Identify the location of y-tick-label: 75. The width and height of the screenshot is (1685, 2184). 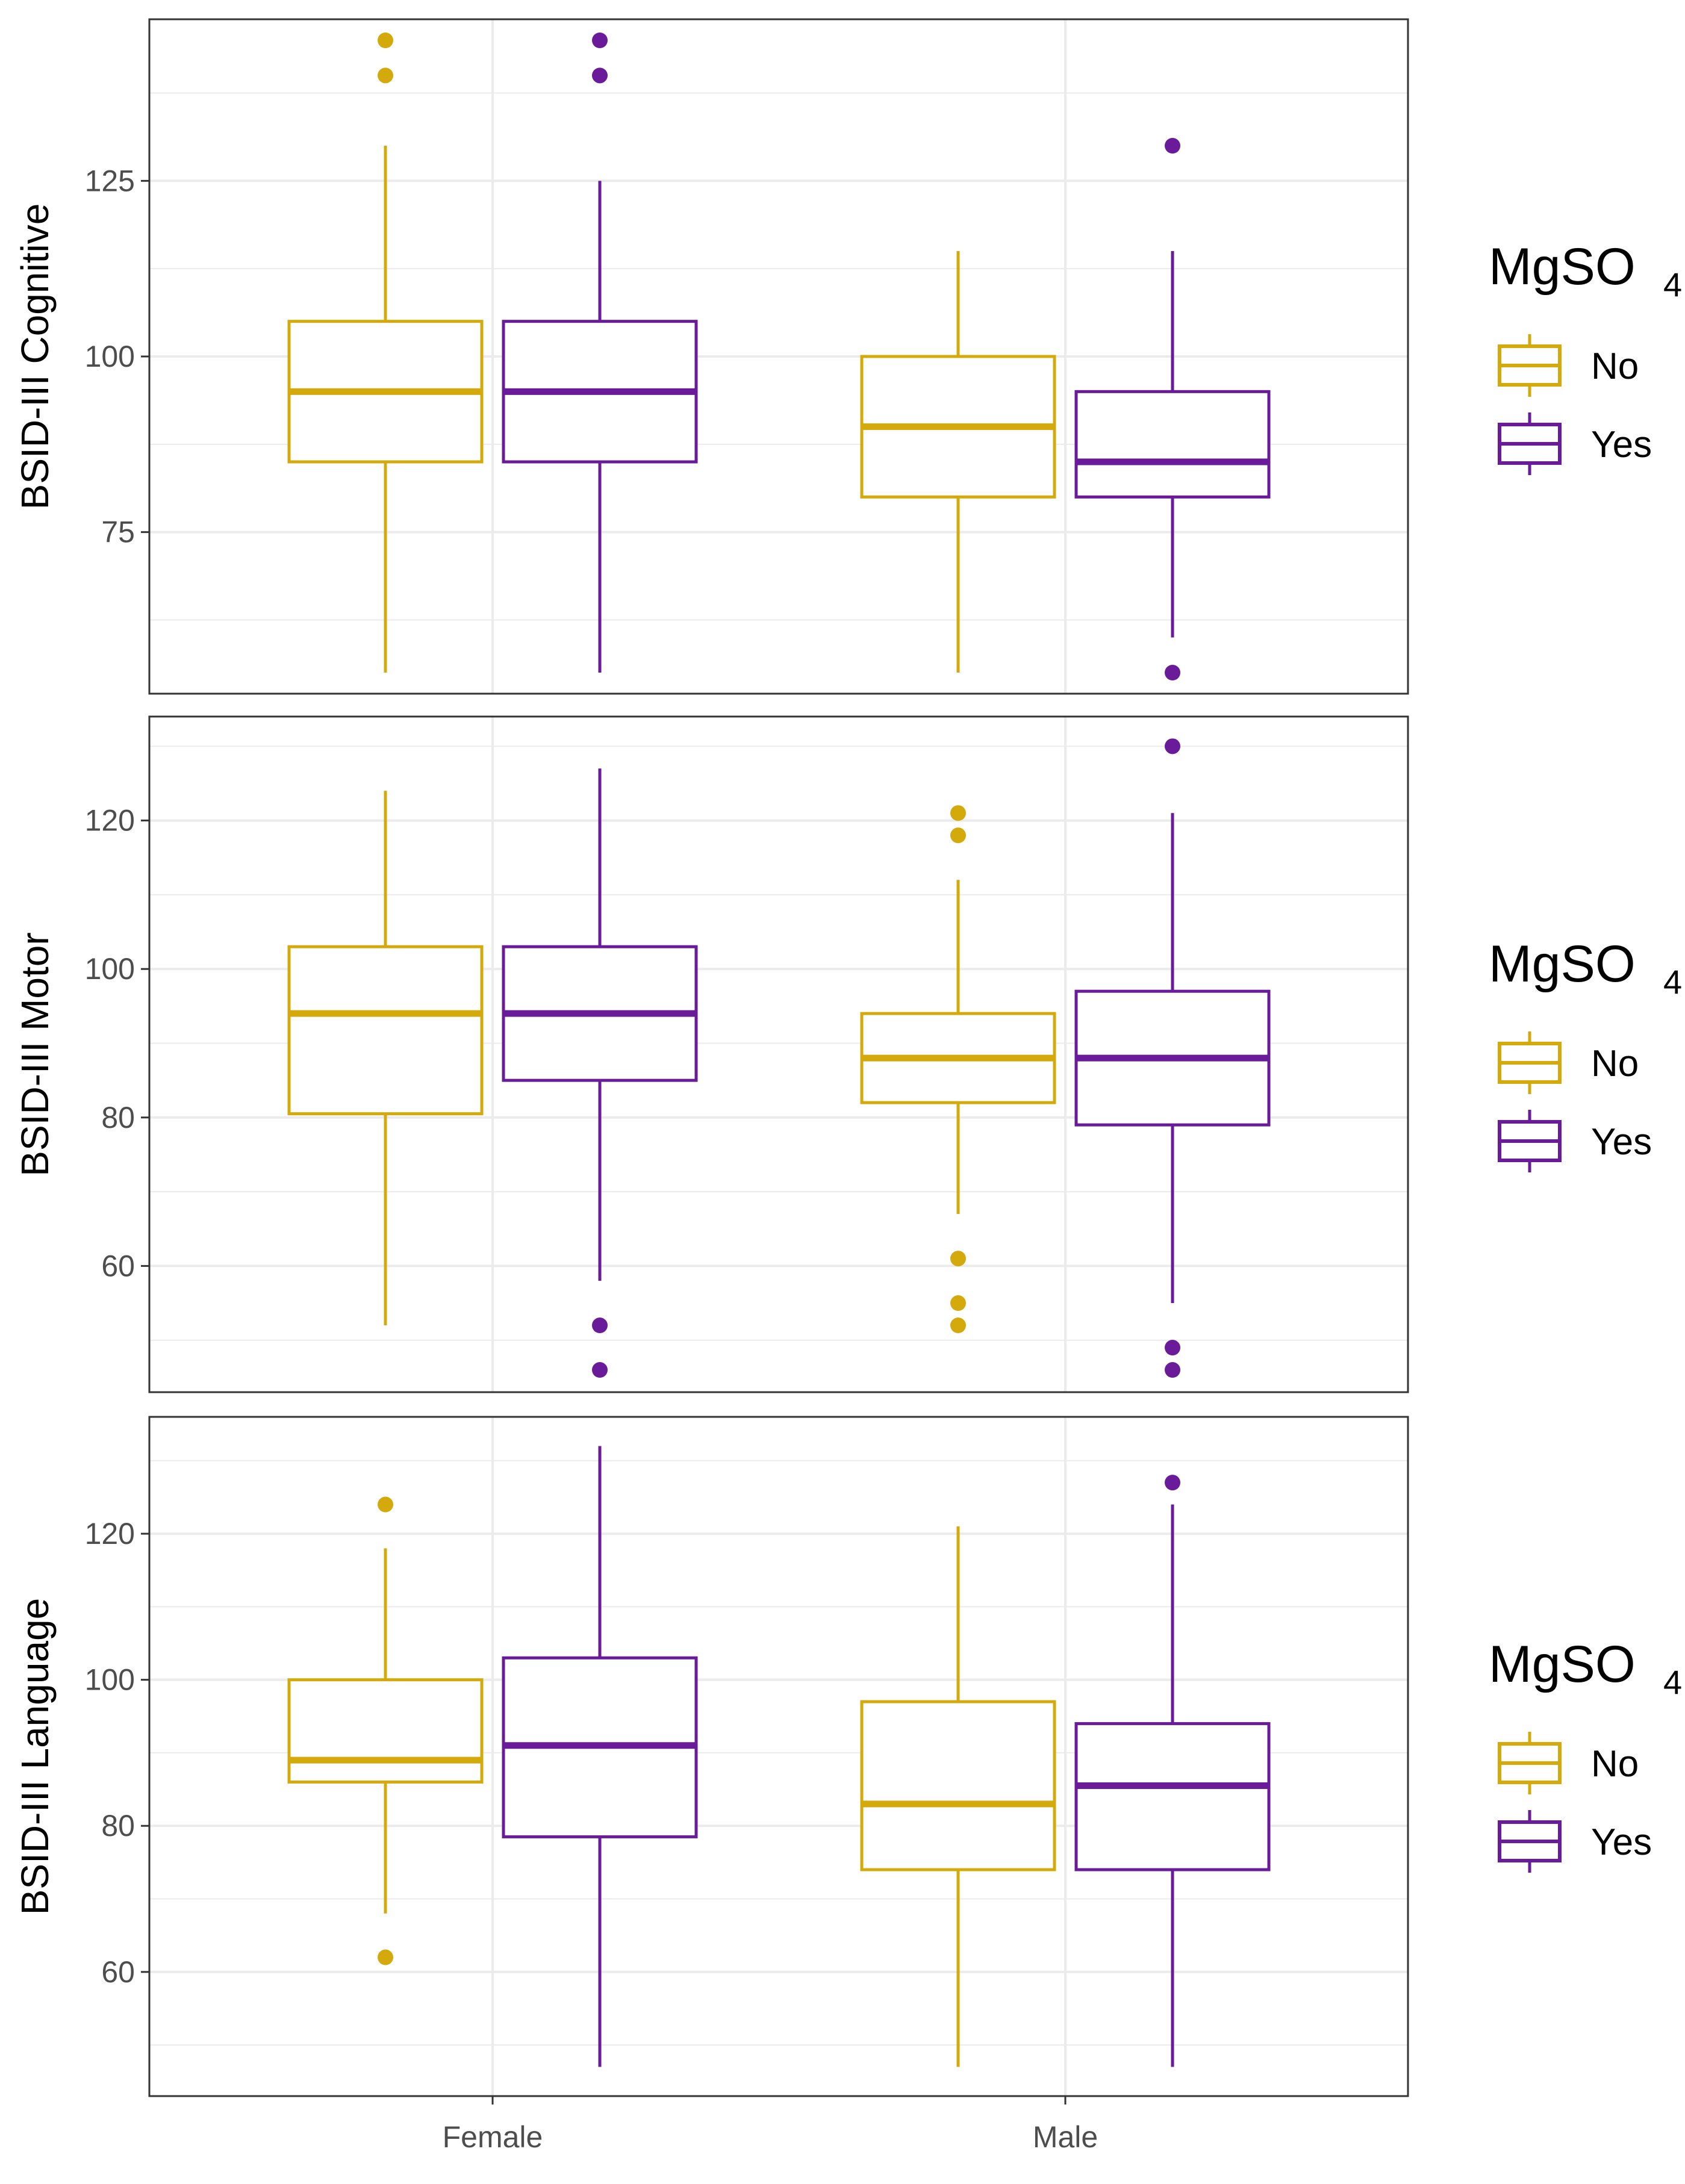
(118, 532).